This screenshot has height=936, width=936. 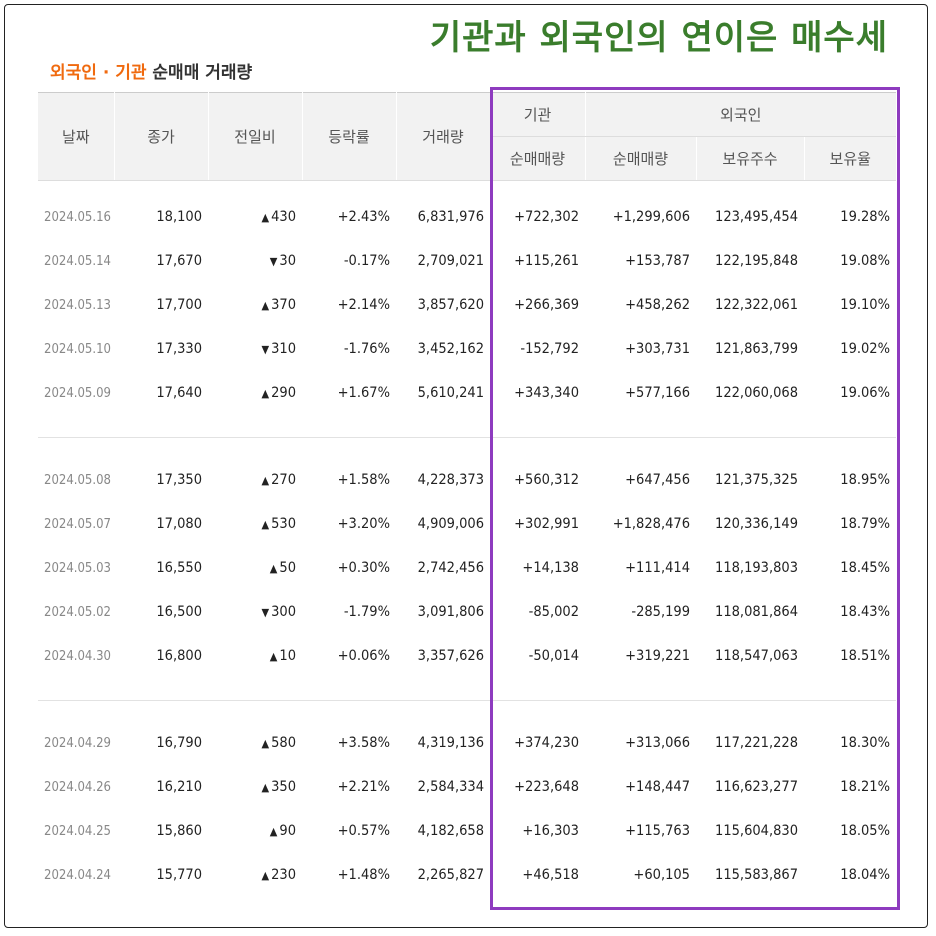 What do you see at coordinates (366, 349) in the screenshot?
I see `cell-rate: -1.76%` at bounding box center [366, 349].